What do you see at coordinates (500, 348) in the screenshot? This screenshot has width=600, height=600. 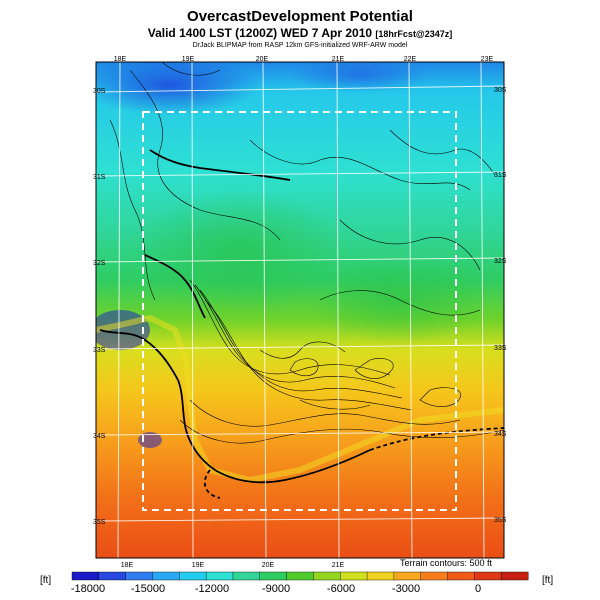 I see `lat-label-right: 33S` at bounding box center [500, 348].